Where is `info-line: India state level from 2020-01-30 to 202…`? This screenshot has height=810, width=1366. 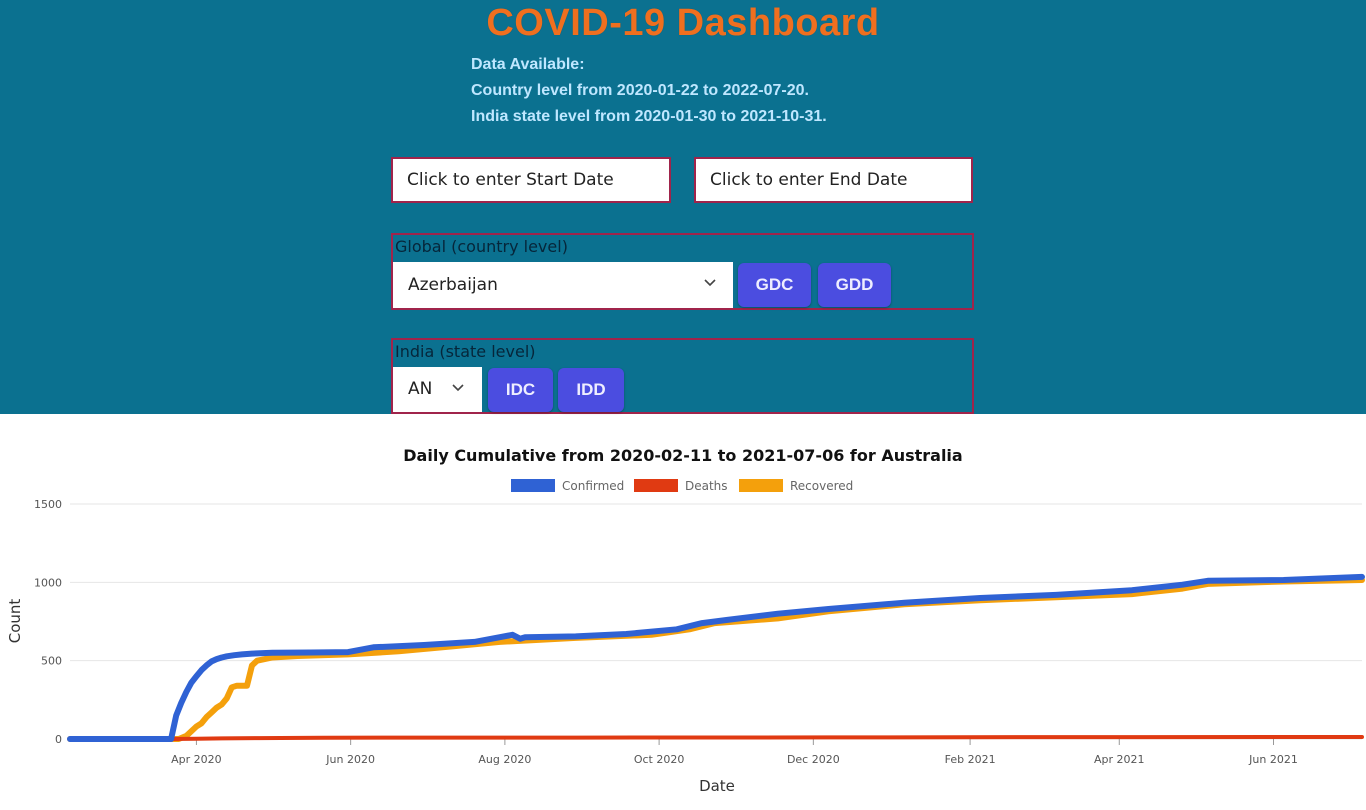 info-line: India state level from 2020-01-30 to 202… is located at coordinates (649, 116).